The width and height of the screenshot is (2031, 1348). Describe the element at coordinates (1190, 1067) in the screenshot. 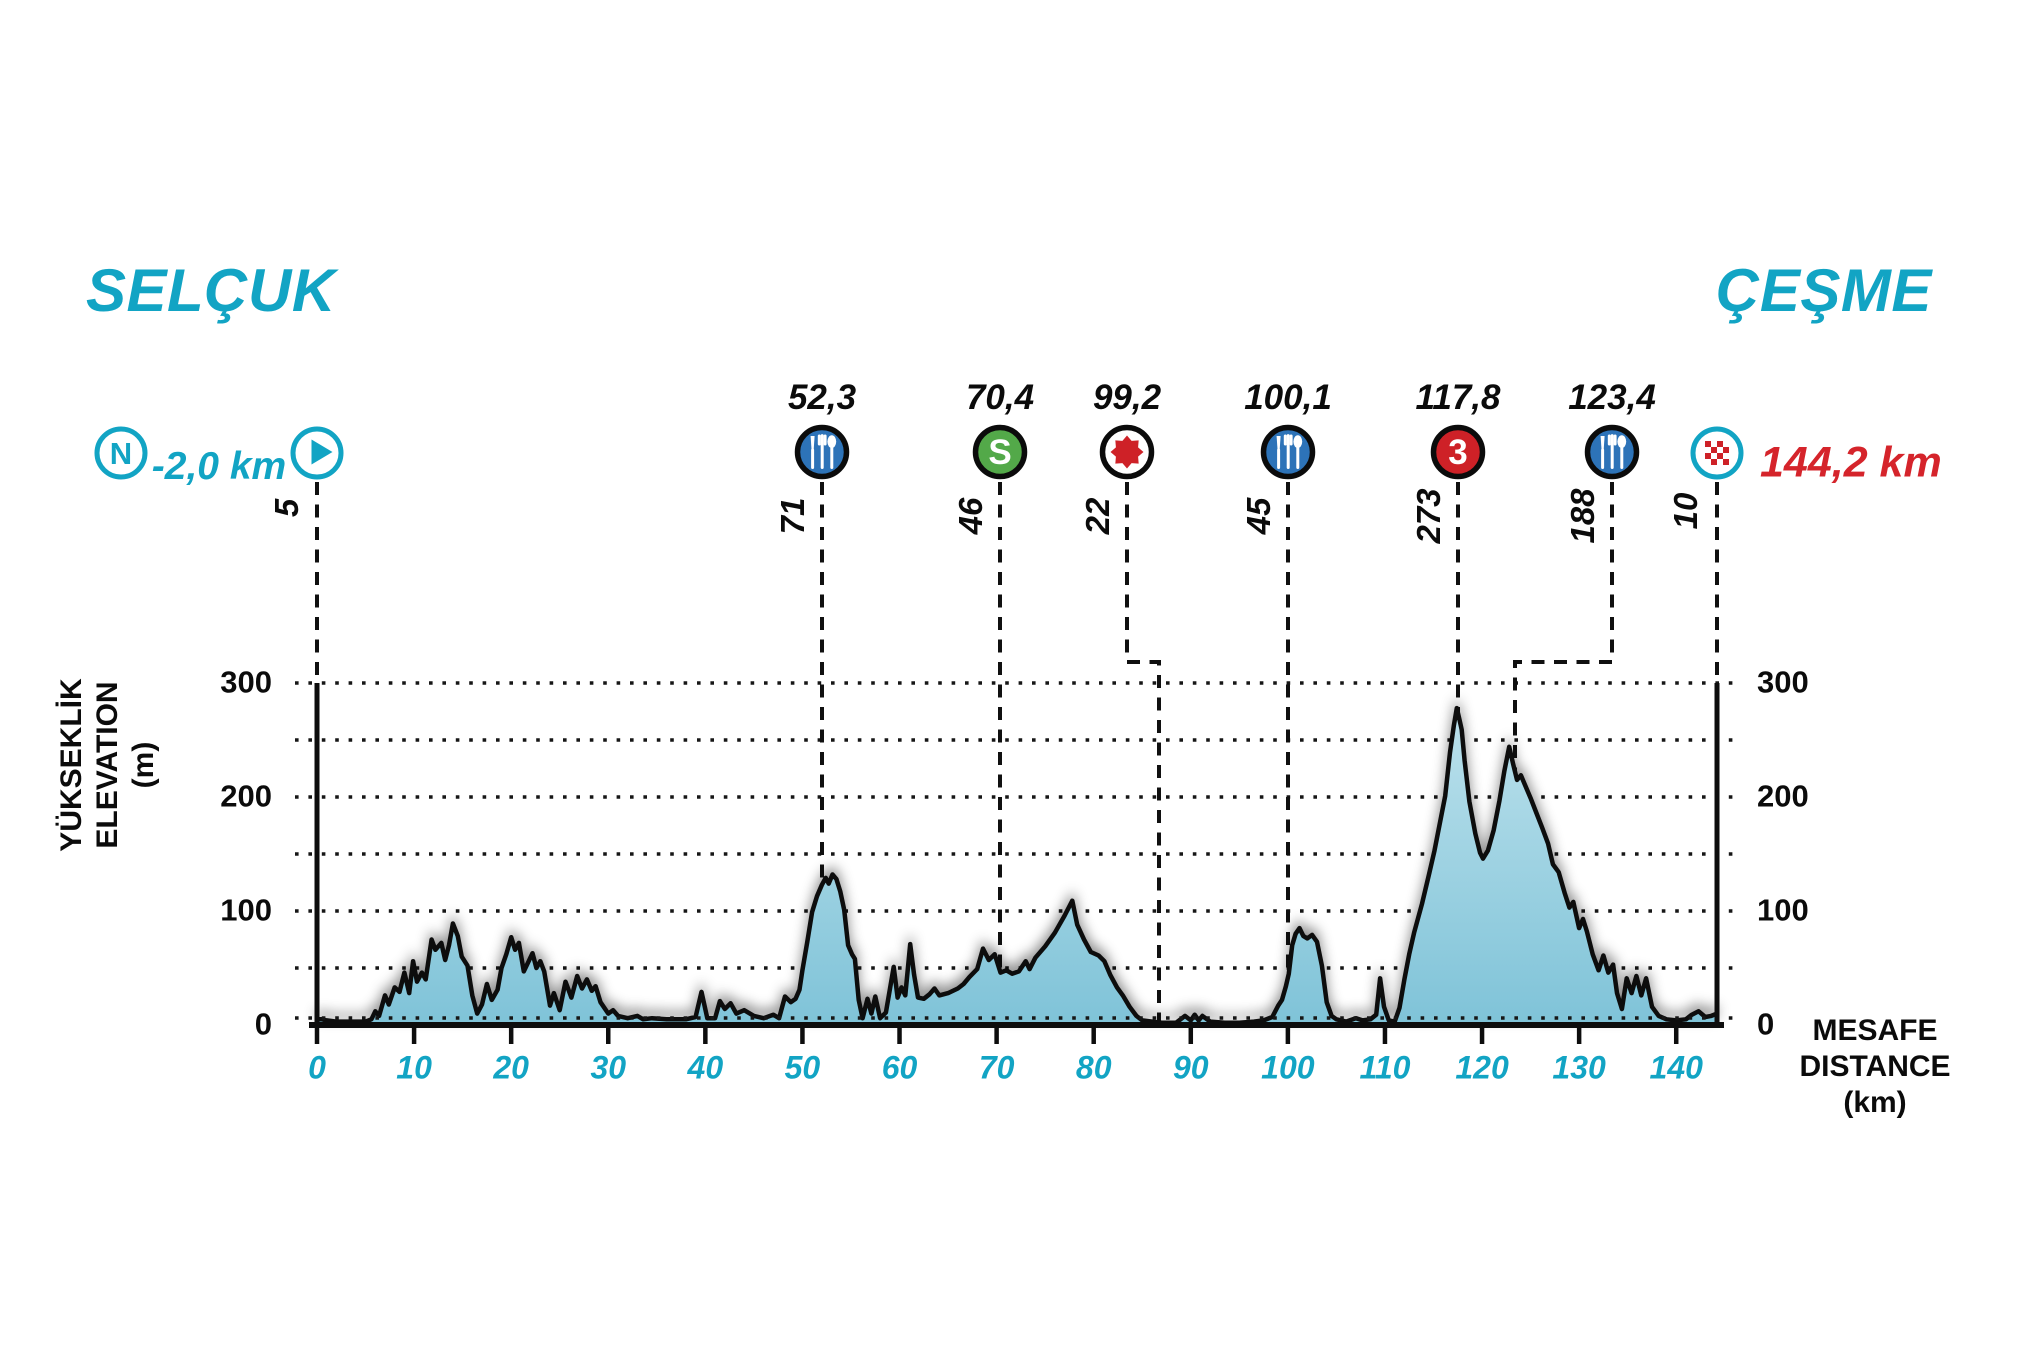

I see `x-tick-label-90: 90` at that location.